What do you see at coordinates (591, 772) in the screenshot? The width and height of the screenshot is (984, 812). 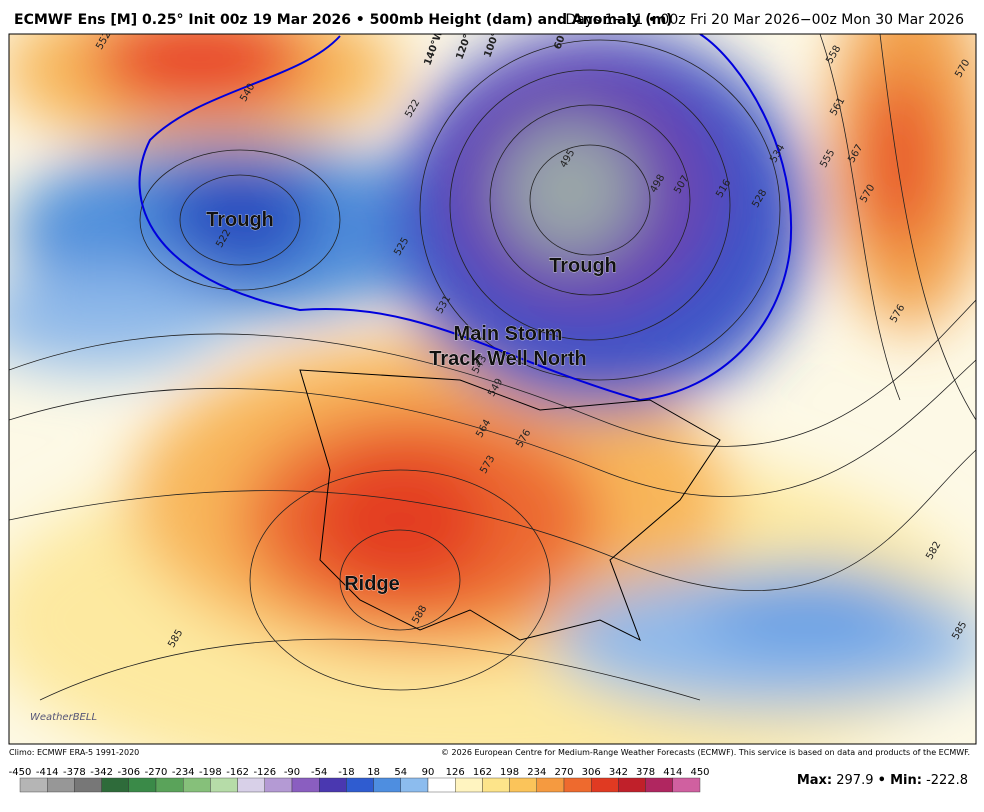 I see `colorbar-tick-label: 306` at bounding box center [591, 772].